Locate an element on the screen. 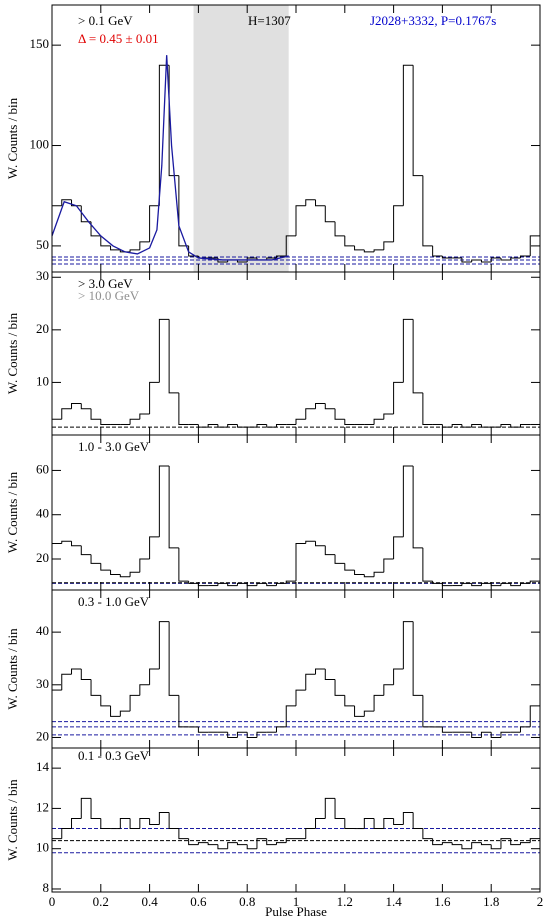  x-tick-label: 1.2 is located at coordinates (345, 901).